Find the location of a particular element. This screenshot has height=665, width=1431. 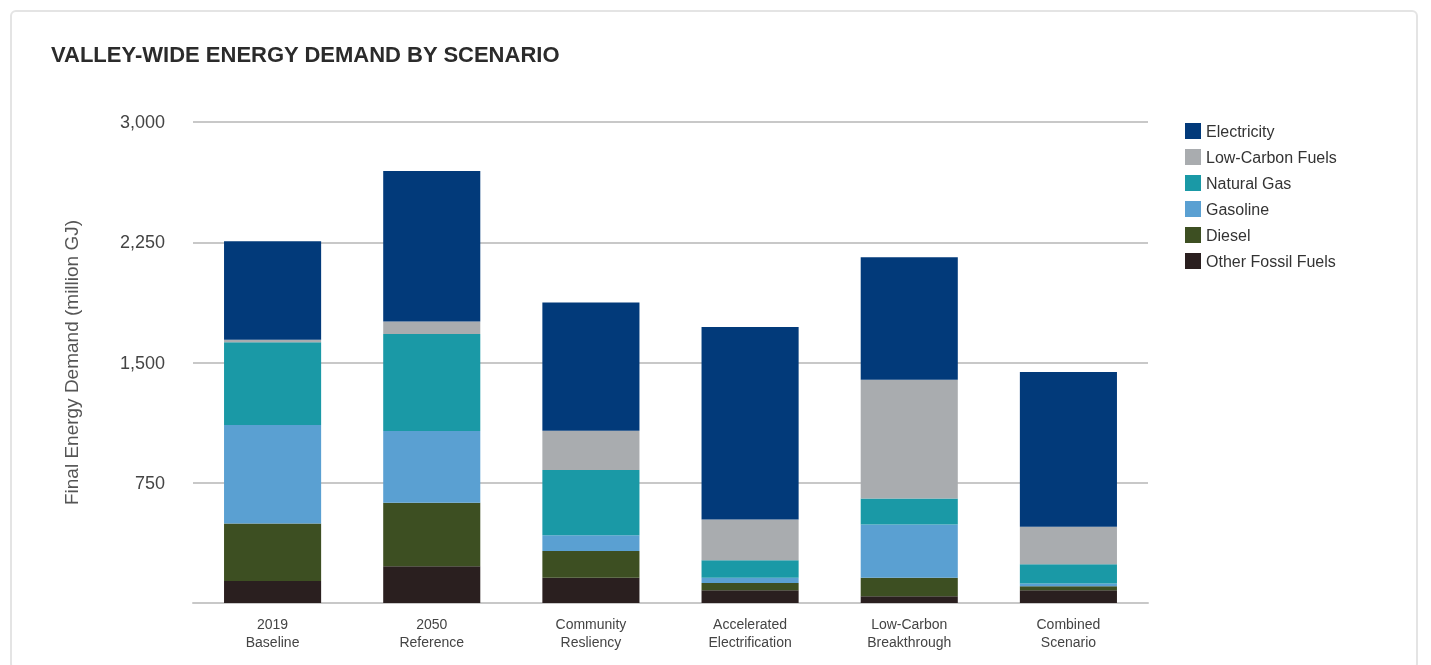

chart-title: VALLEY-WIDE ENERGY DEMAND BY SCENARIO is located at coordinates (305, 54).